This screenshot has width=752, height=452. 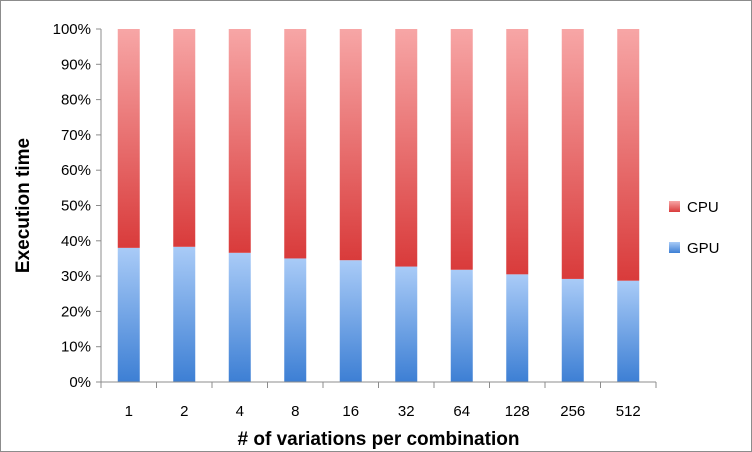 What do you see at coordinates (72, 29) in the screenshot?
I see `y-tick-label: 100%` at bounding box center [72, 29].